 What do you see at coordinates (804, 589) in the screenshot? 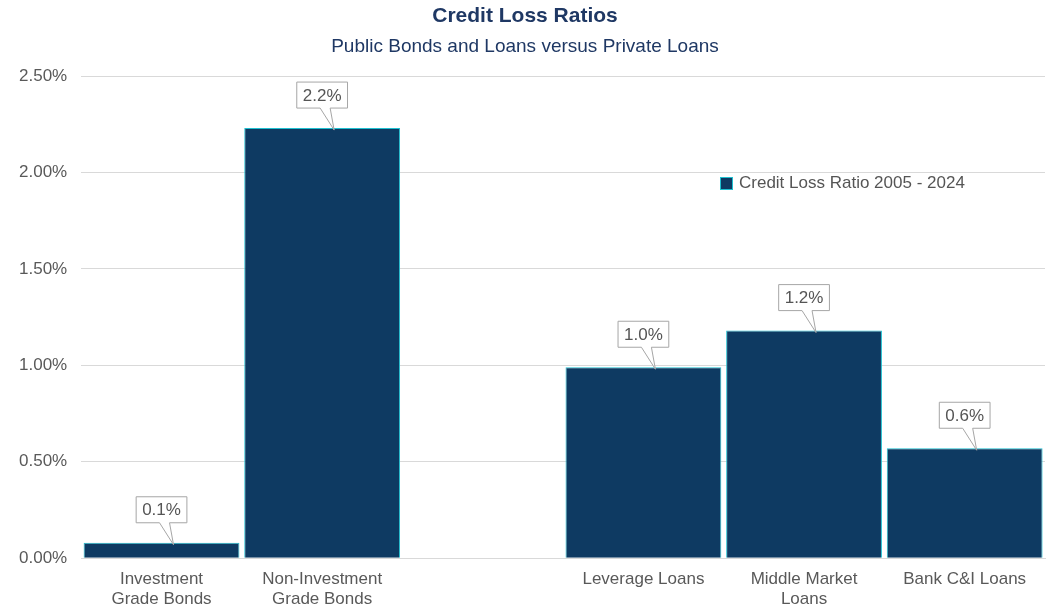
I see `x-tick-label: Middle Market Loans` at bounding box center [804, 589].